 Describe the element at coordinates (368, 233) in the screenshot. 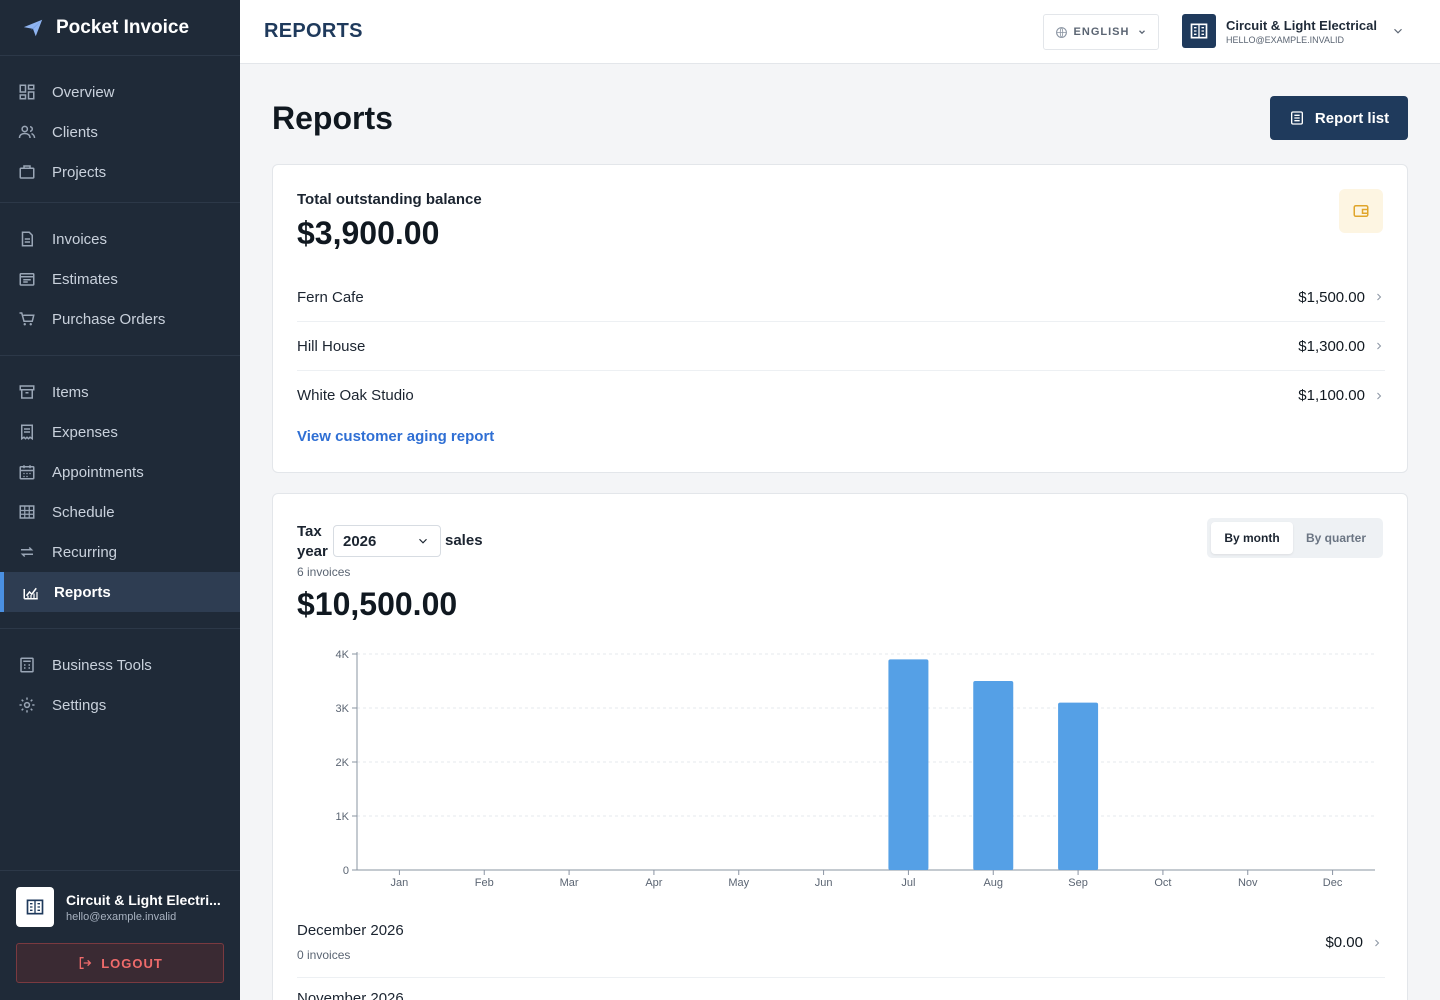

I see `outstanding-total: $3,900.00` at that location.